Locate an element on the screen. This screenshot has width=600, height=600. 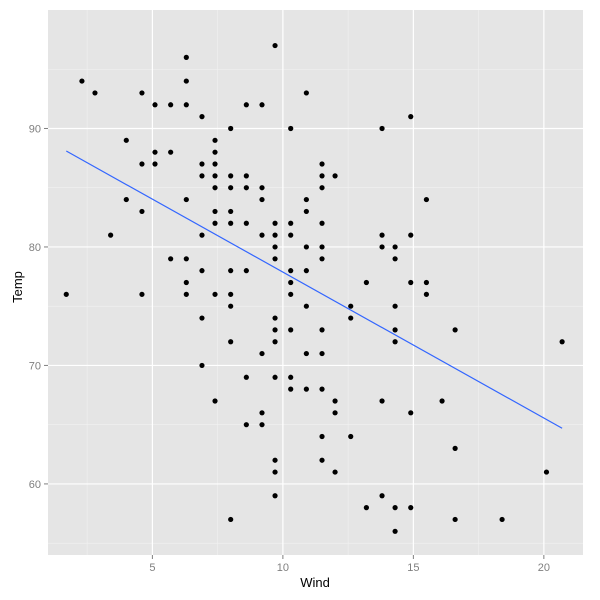
x-tick-label: 10 is located at coordinates (283, 568).